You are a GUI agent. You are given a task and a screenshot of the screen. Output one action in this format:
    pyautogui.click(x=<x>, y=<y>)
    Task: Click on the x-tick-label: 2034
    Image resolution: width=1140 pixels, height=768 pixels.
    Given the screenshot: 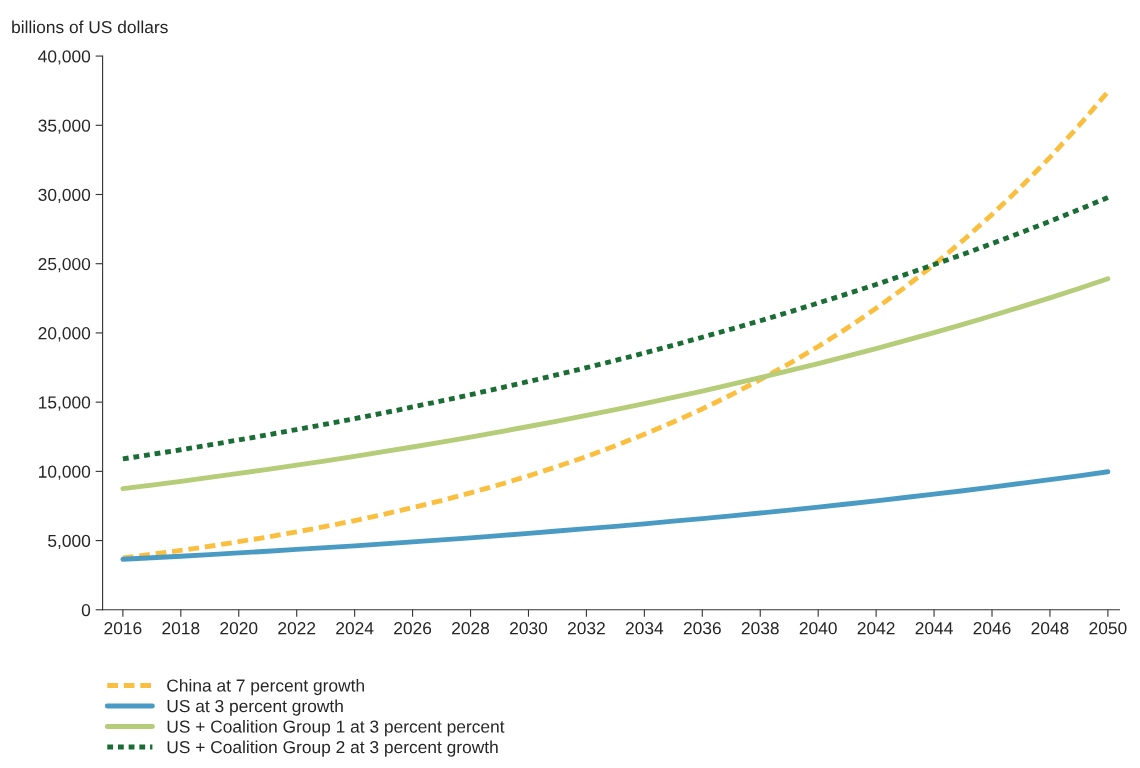 What is the action you would take?
    pyautogui.click(x=644, y=628)
    